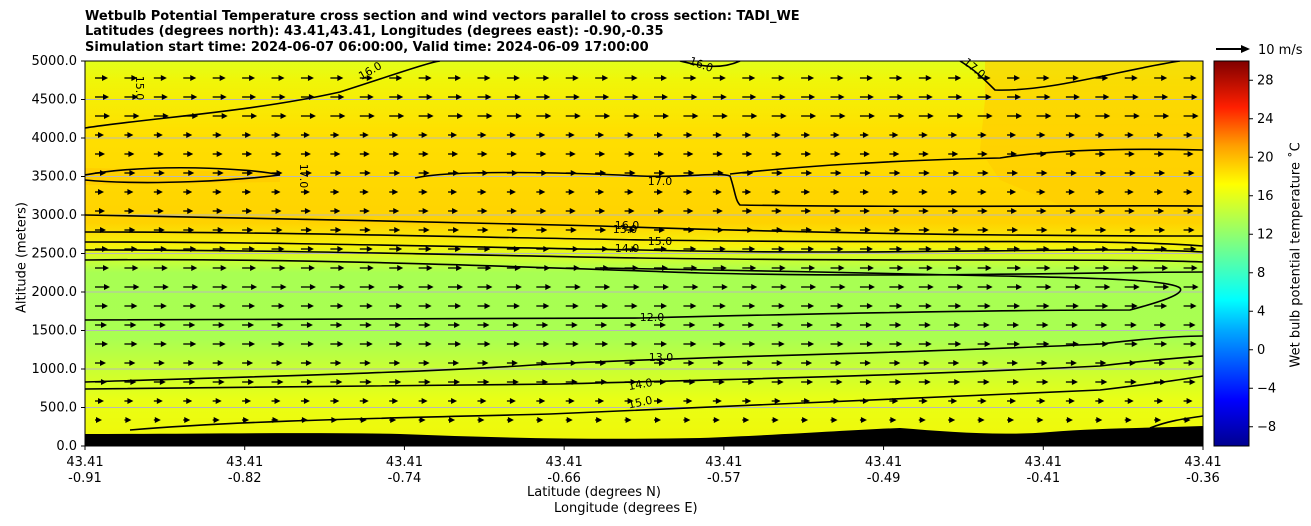 The height and width of the screenshot is (526, 1311). What do you see at coordinates (405, 478) in the screenshot?
I see `x-tick-label-lon: -0.74` at bounding box center [405, 478].